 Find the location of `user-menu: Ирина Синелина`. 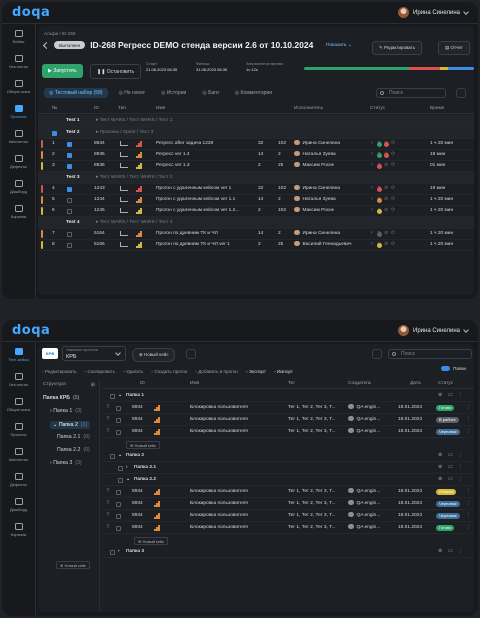

user-menu: Ирина Синелина is located at coordinates (433, 330).